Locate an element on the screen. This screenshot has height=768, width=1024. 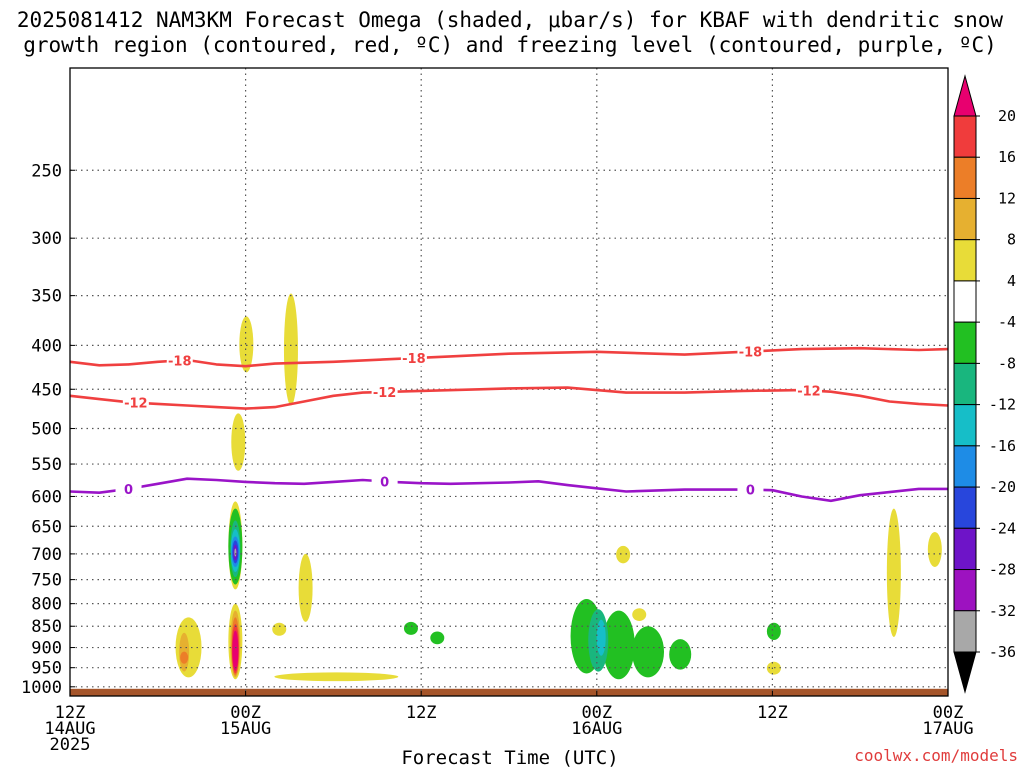
x-axis-label: Forecast Time (UTC) is located at coordinates (509, 757).